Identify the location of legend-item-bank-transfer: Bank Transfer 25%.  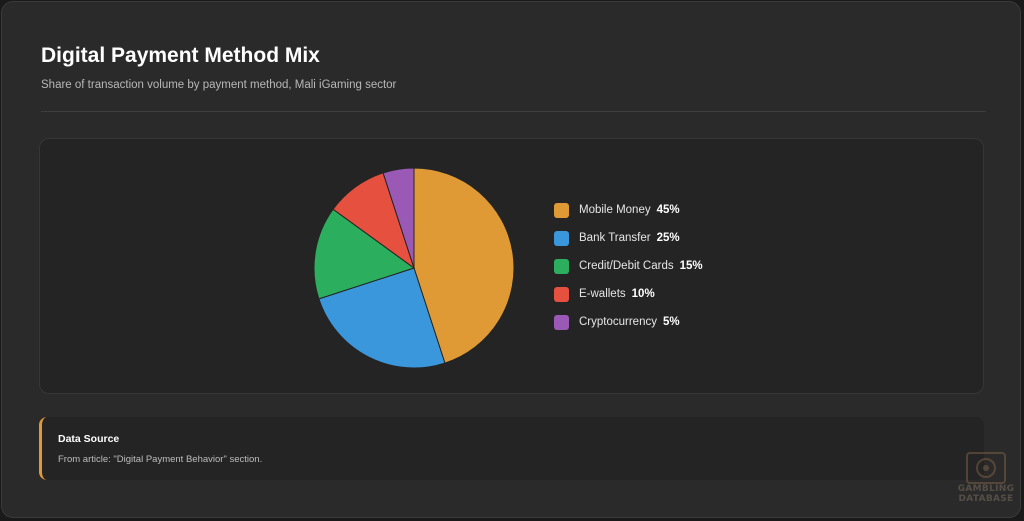
(628, 238).